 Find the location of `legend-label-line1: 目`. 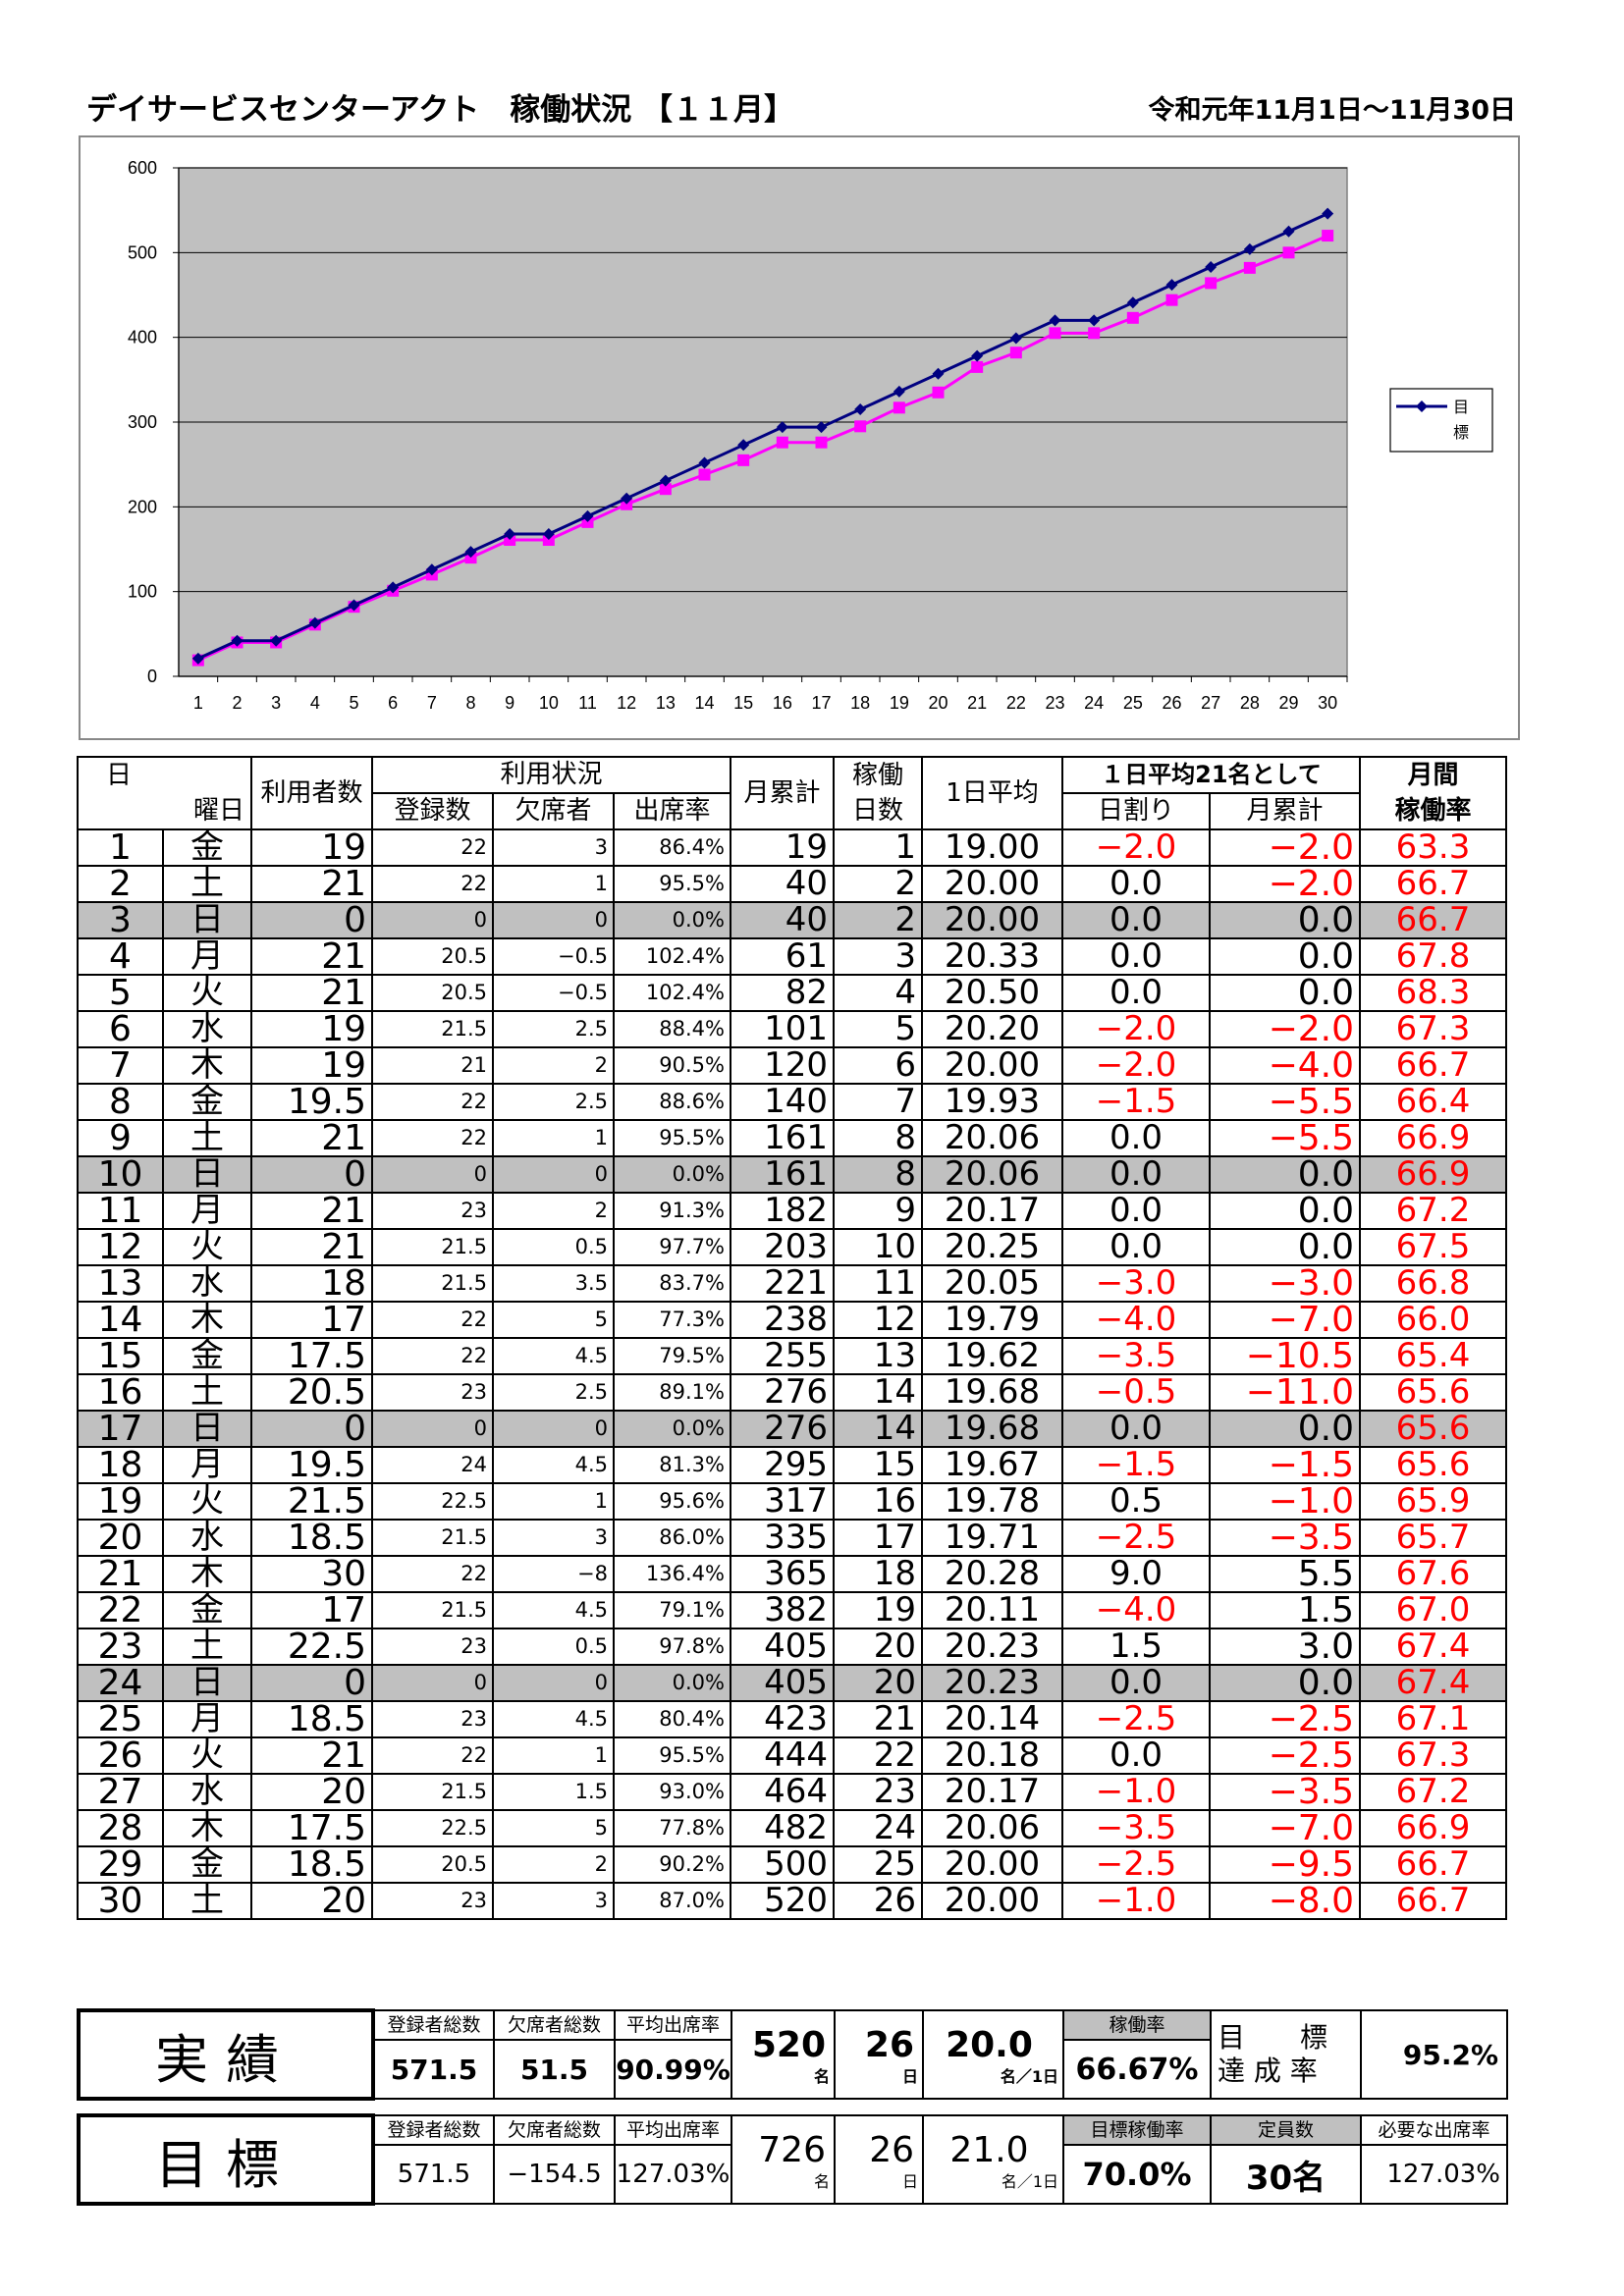

legend-label-line1: 目 is located at coordinates (1461, 407).